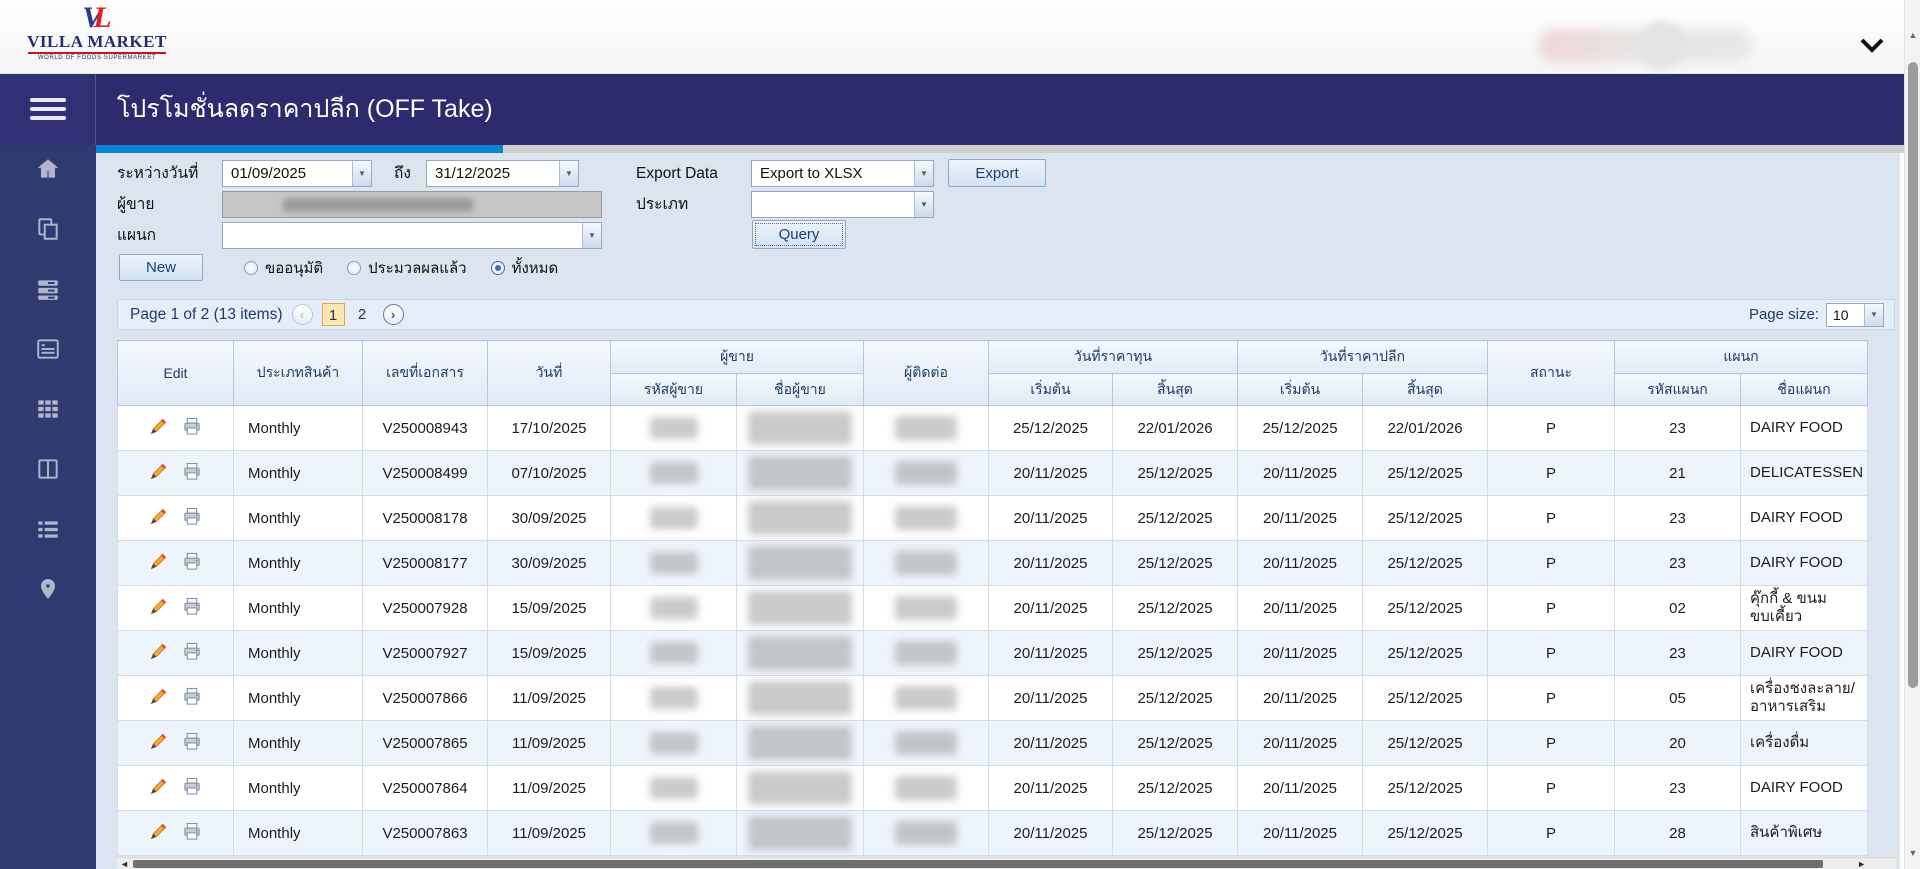 The height and width of the screenshot is (869, 1920). What do you see at coordinates (842, 204) in the screenshot?
I see `type-select: ▼` at bounding box center [842, 204].